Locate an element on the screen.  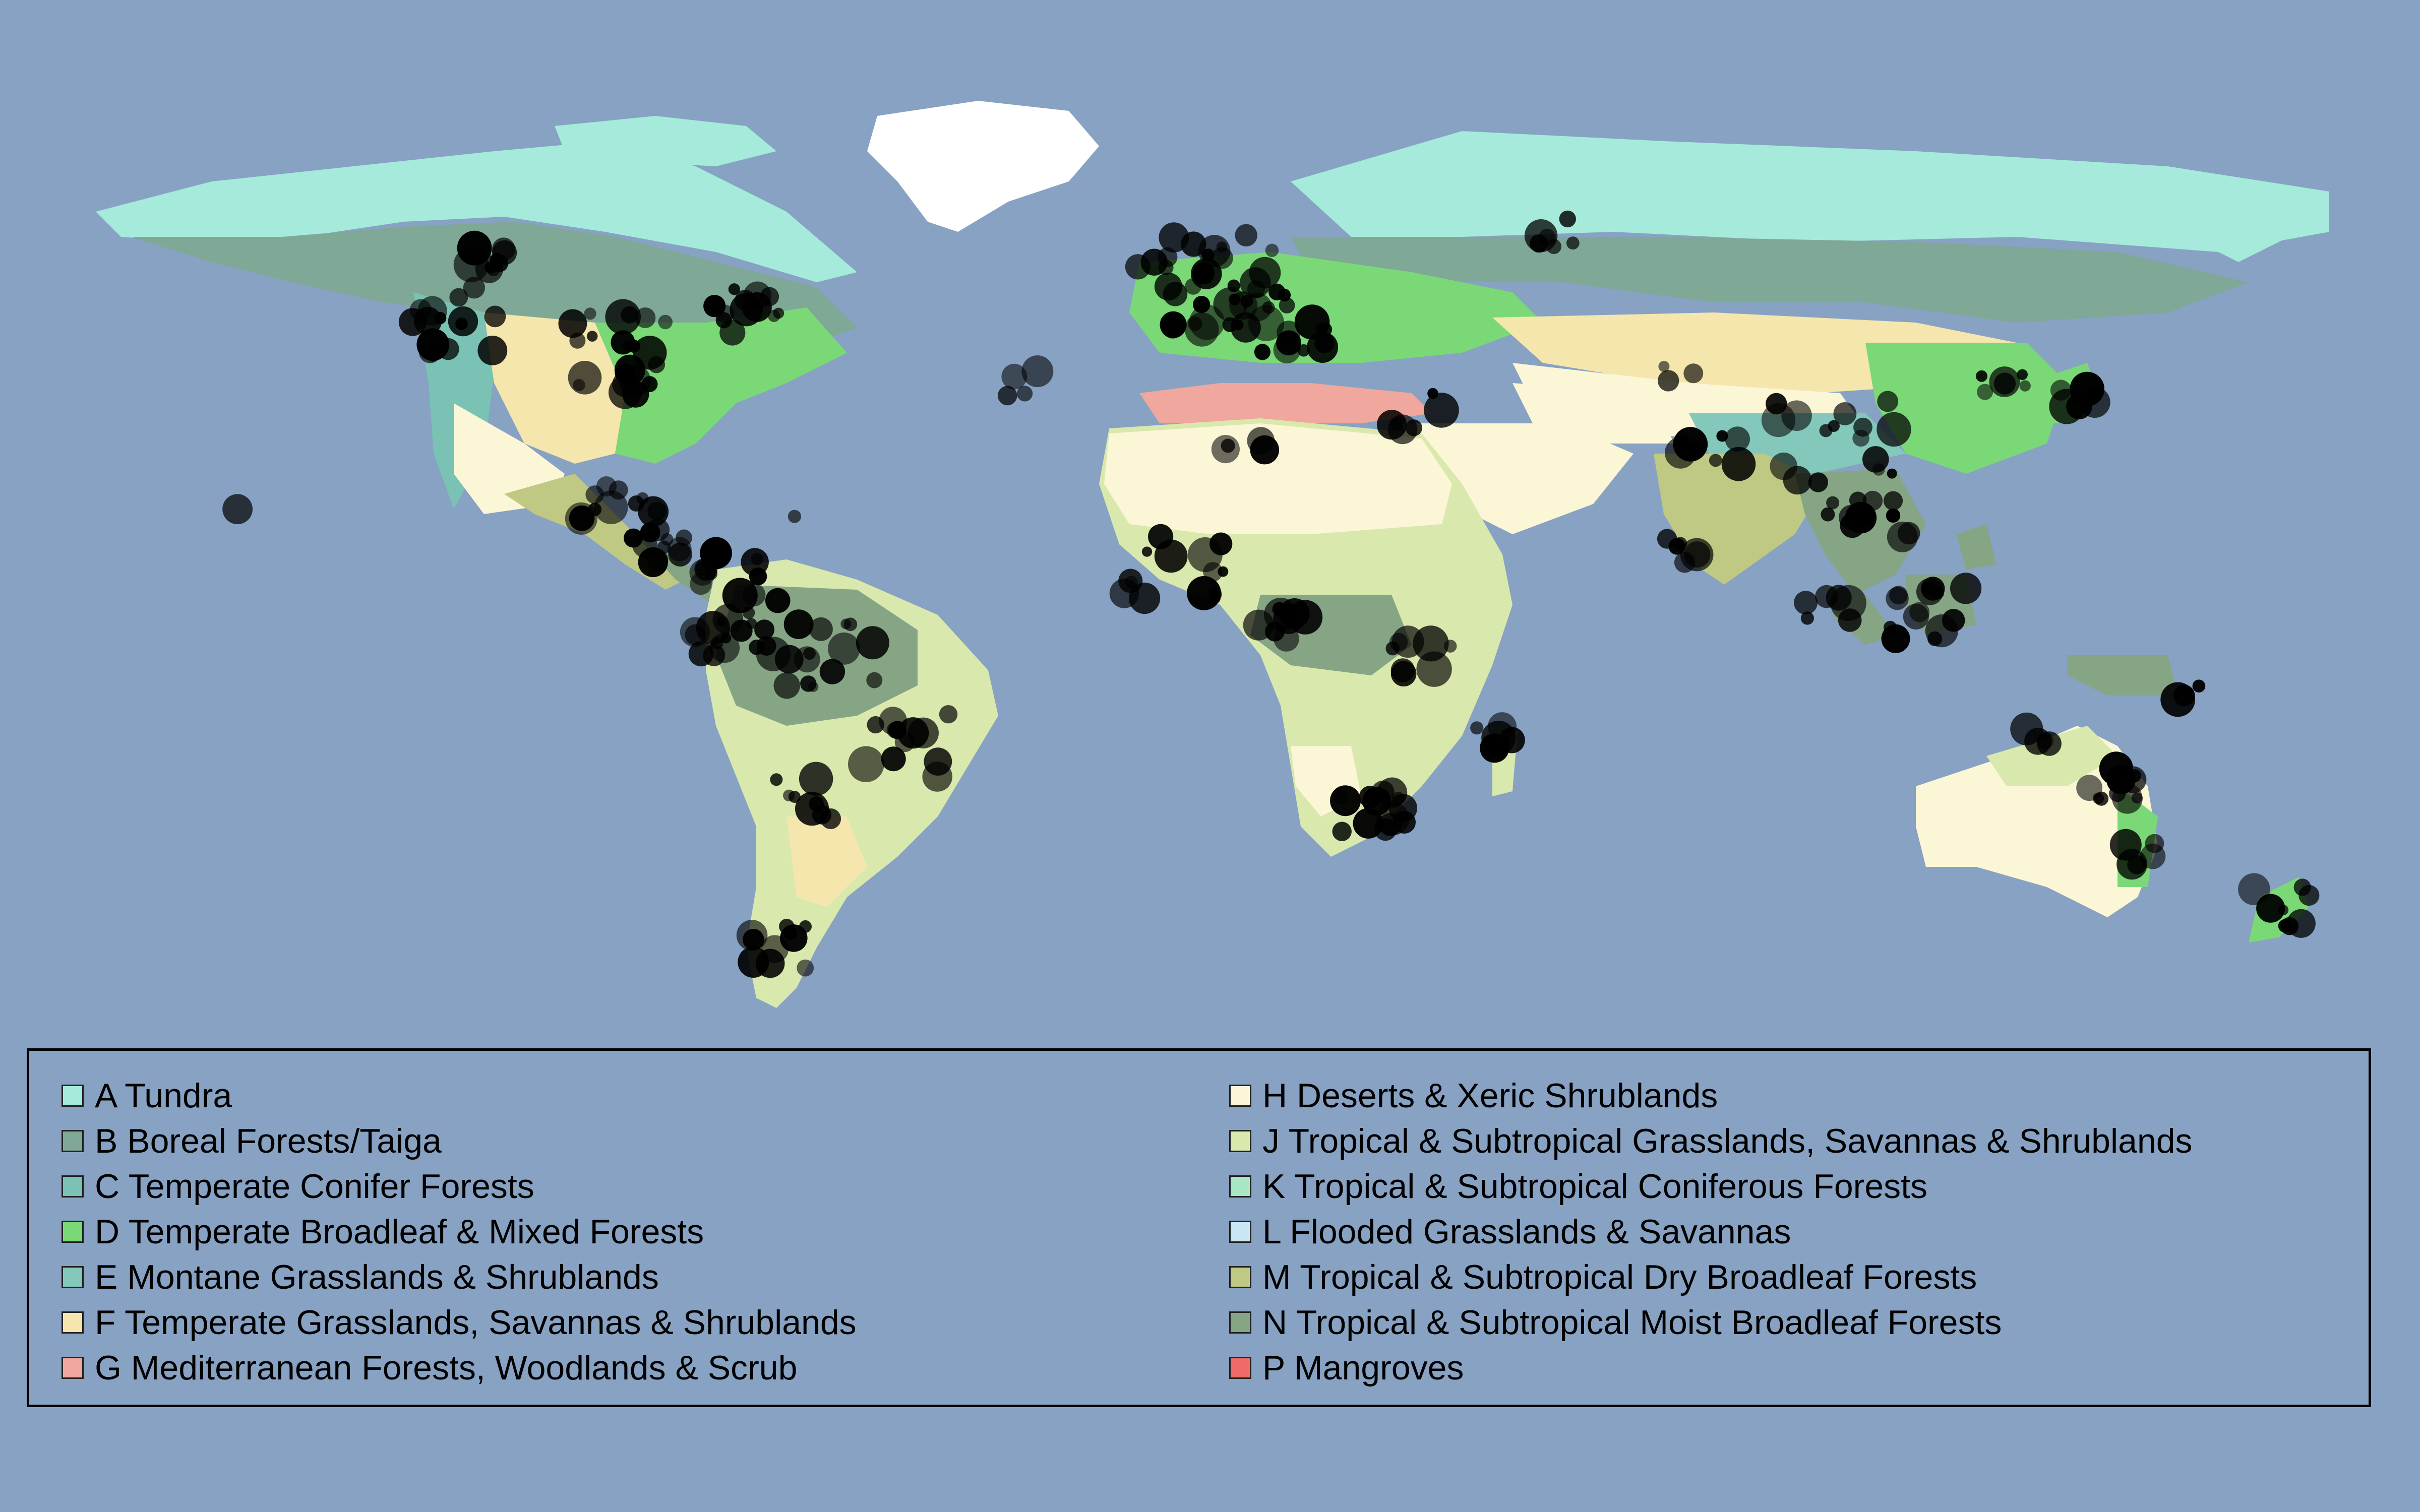
legend-label: D Temperate Broadleaf & Mixed Forests is located at coordinates (399, 1232).